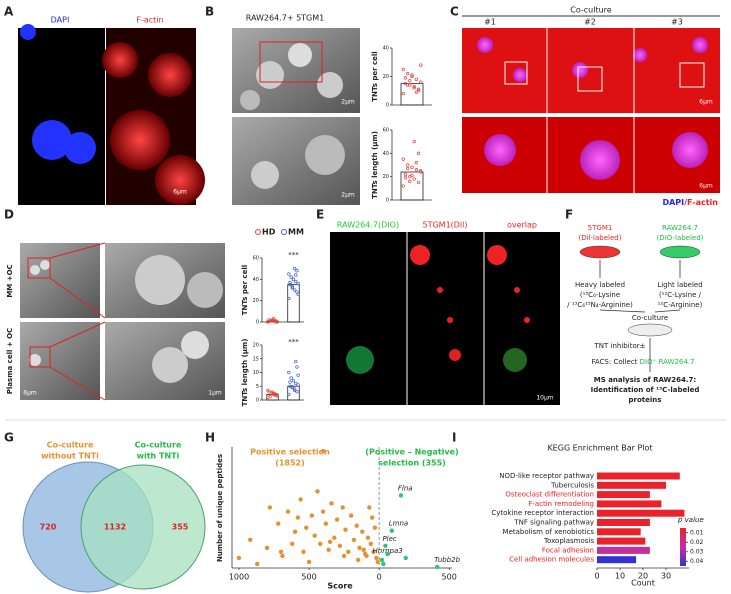  Describe the element at coordinates (677, 22) in the screenshot. I see `column-label: #3` at that location.